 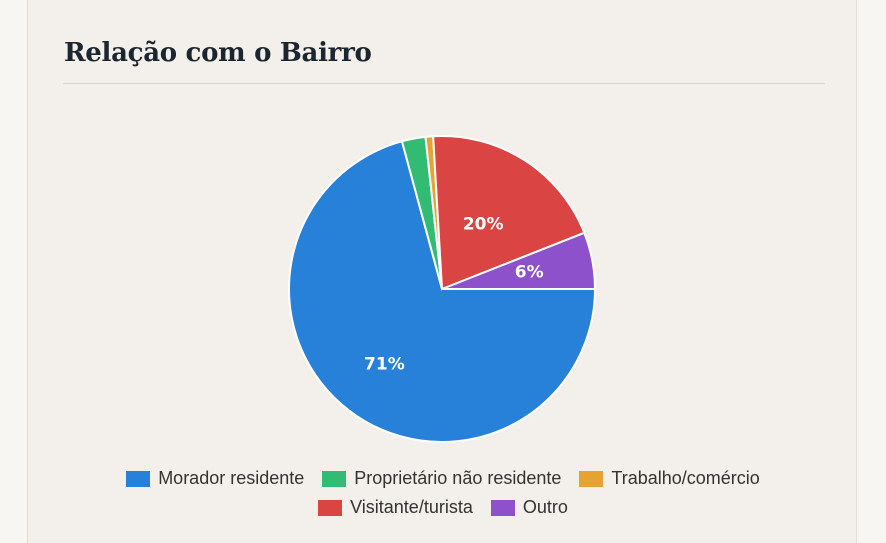 What do you see at coordinates (545, 507) in the screenshot?
I see `legend-label: Outro` at bounding box center [545, 507].